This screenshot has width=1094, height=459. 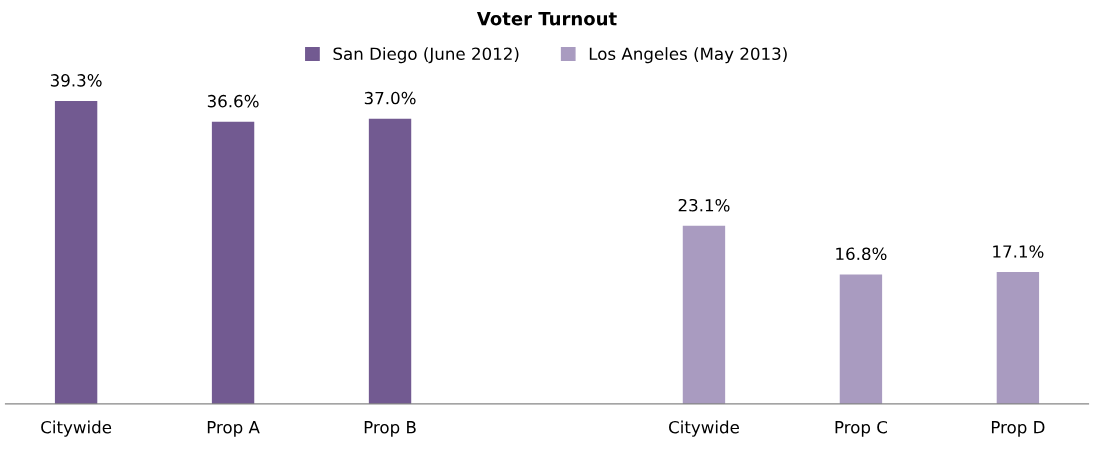 I want to click on x-tick-label: Prop D, so click(x=1018, y=429).